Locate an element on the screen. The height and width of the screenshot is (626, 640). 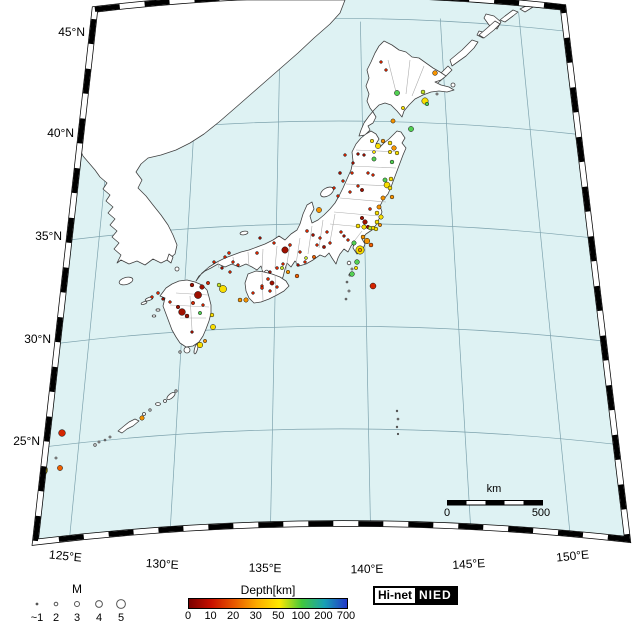
magnitude-symbol-label: 4 is located at coordinates (99, 618).